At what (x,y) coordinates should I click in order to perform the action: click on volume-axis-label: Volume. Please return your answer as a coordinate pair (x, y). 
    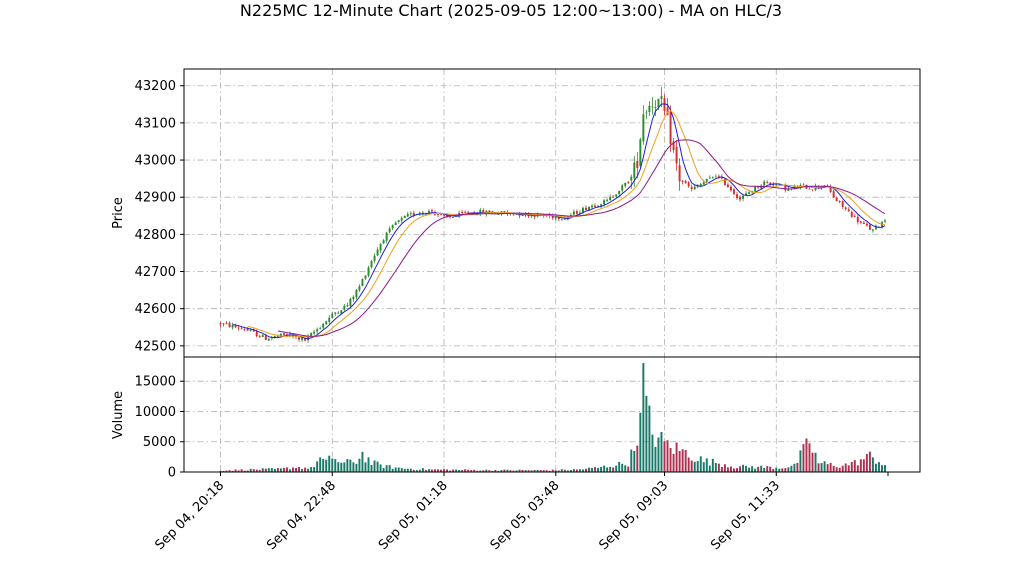
    Looking at the image, I should click on (118, 415).